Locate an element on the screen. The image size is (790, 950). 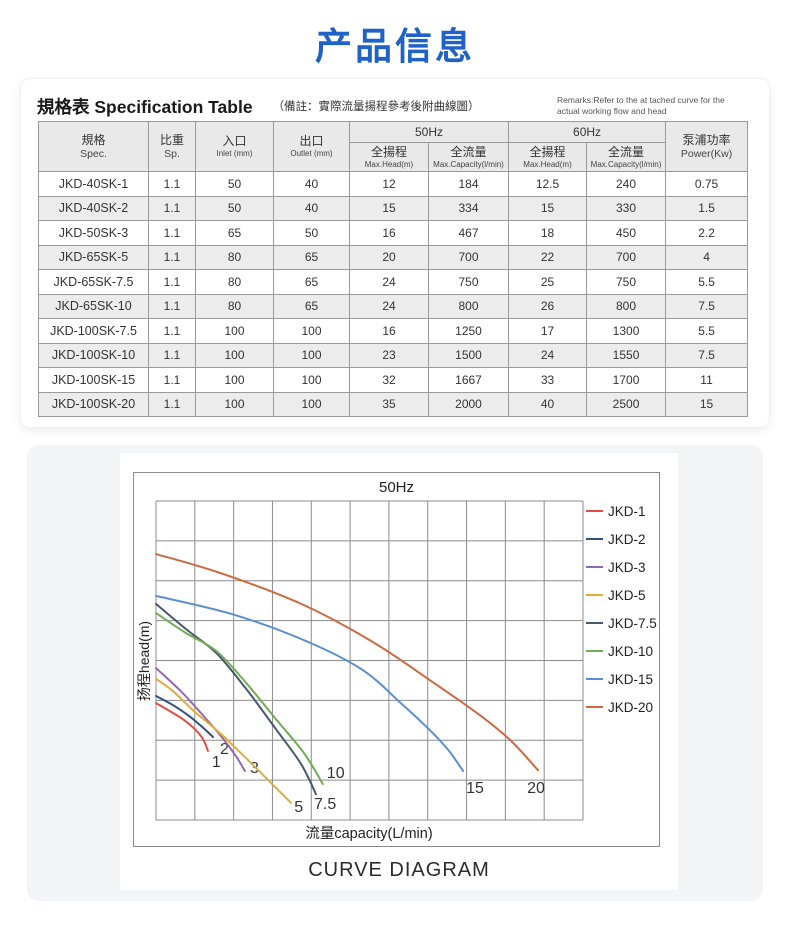
table-cell: 330 is located at coordinates (626, 208).